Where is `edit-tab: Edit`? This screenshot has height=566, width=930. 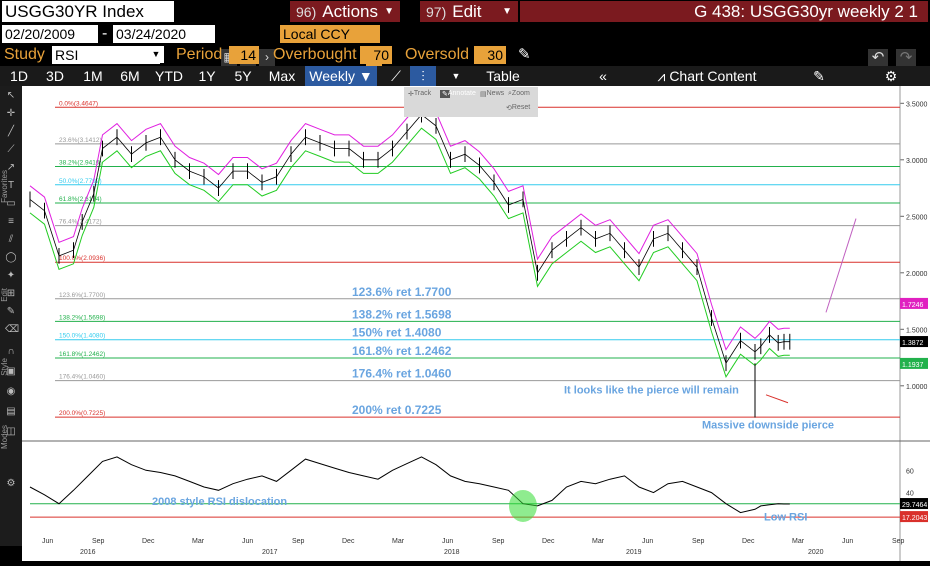 edit-tab: Edit is located at coordinates (4, 295).